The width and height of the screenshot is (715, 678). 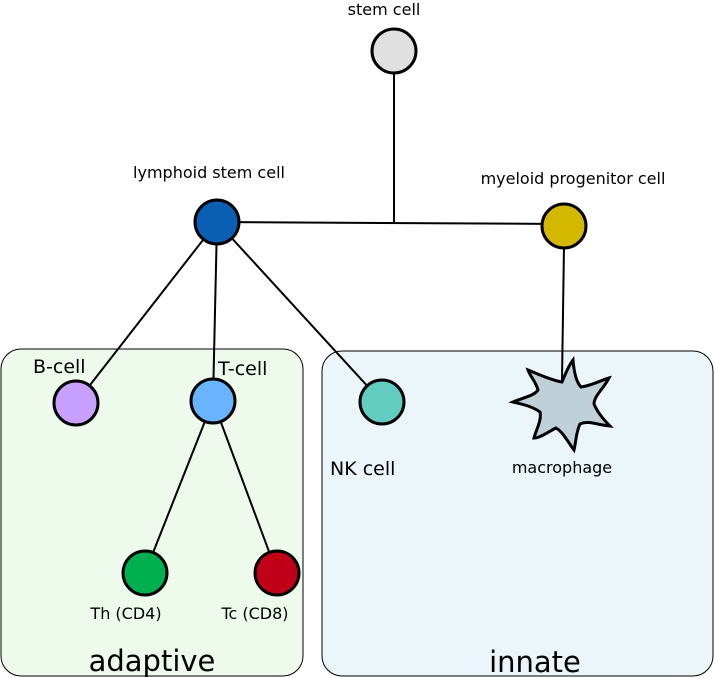 What do you see at coordinates (564, 226) in the screenshot?
I see `myeloid-progenitor-cell-node` at bounding box center [564, 226].